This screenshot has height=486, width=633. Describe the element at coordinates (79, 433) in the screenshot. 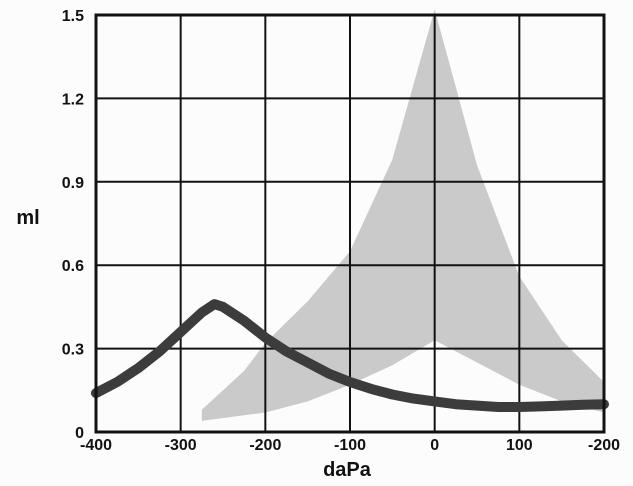

I see `y-tick-label: 0` at that location.